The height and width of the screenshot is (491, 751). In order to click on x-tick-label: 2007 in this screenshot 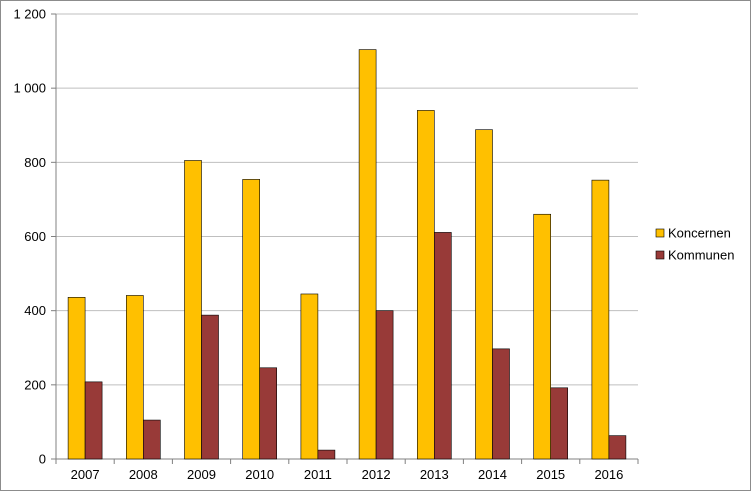, I will do `click(85, 474)`.